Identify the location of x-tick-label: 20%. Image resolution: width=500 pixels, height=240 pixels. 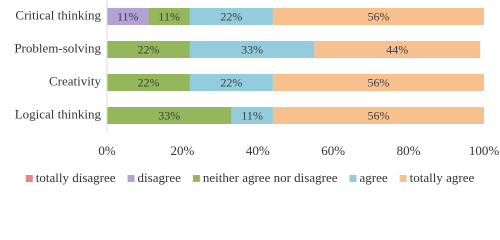
(182, 150).